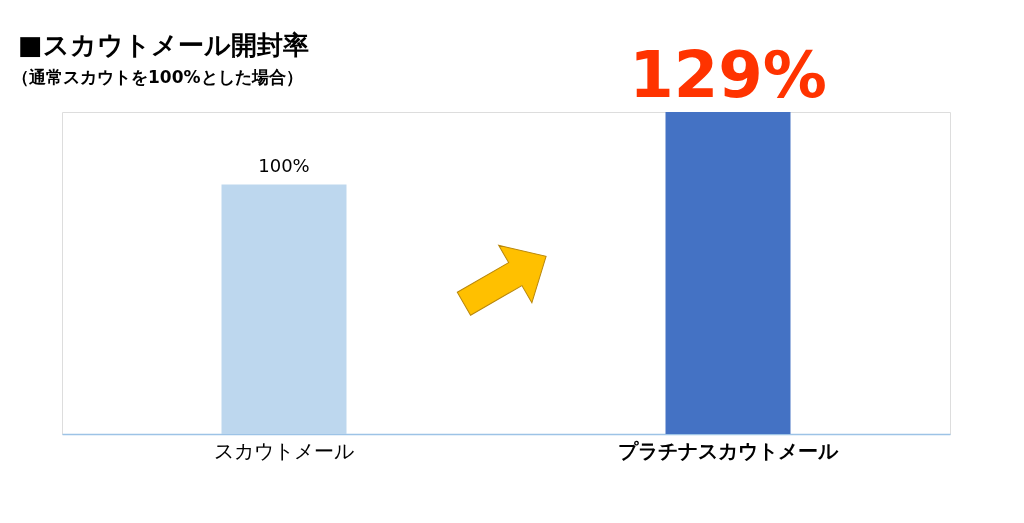 The image size is (1024, 523). I want to click on x-tick-label: プラチナスカウトメール, so click(728, 451).